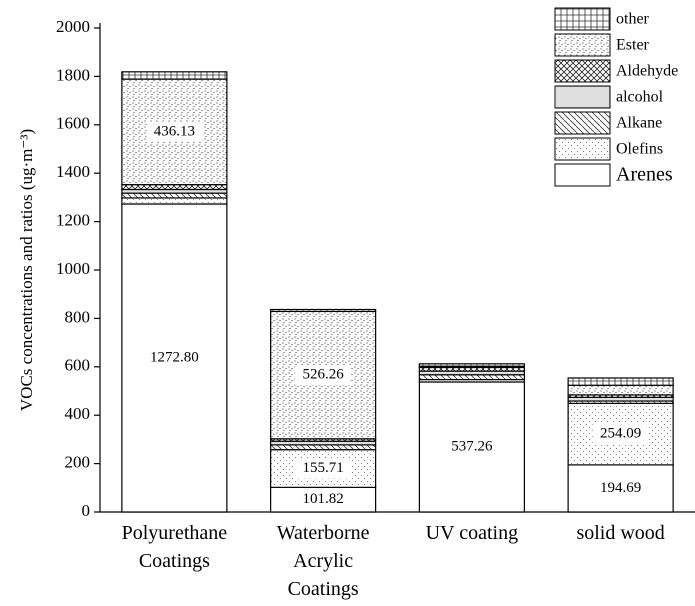  I want to click on y-tick-label: 1400, so click(73, 171).